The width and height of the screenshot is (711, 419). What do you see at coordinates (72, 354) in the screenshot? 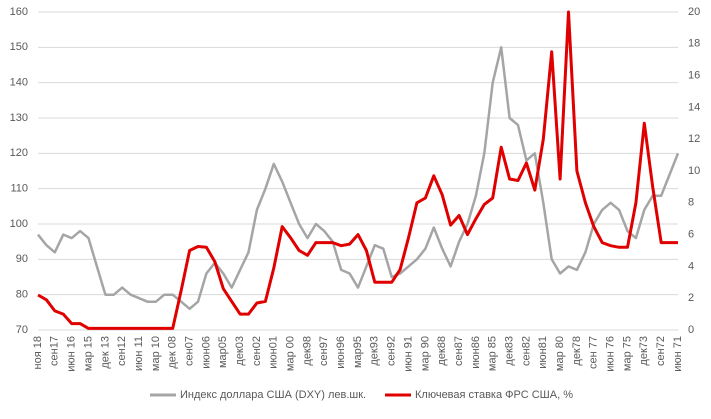
I see `x-tick-label: июн 16` at bounding box center [72, 354].